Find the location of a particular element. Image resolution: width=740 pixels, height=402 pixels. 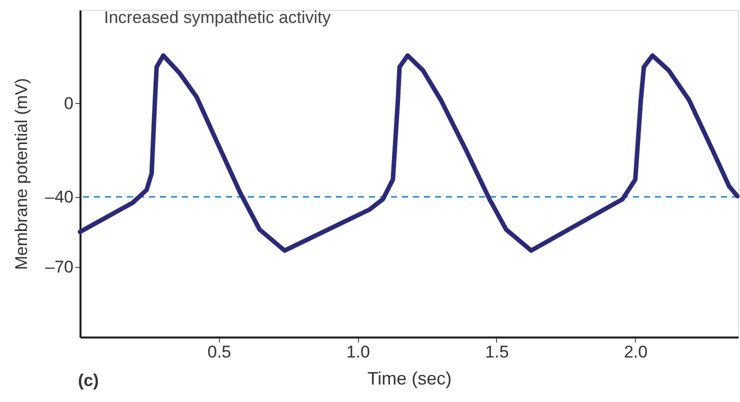

chart-title: Increased sympathetic activity is located at coordinates (218, 17).